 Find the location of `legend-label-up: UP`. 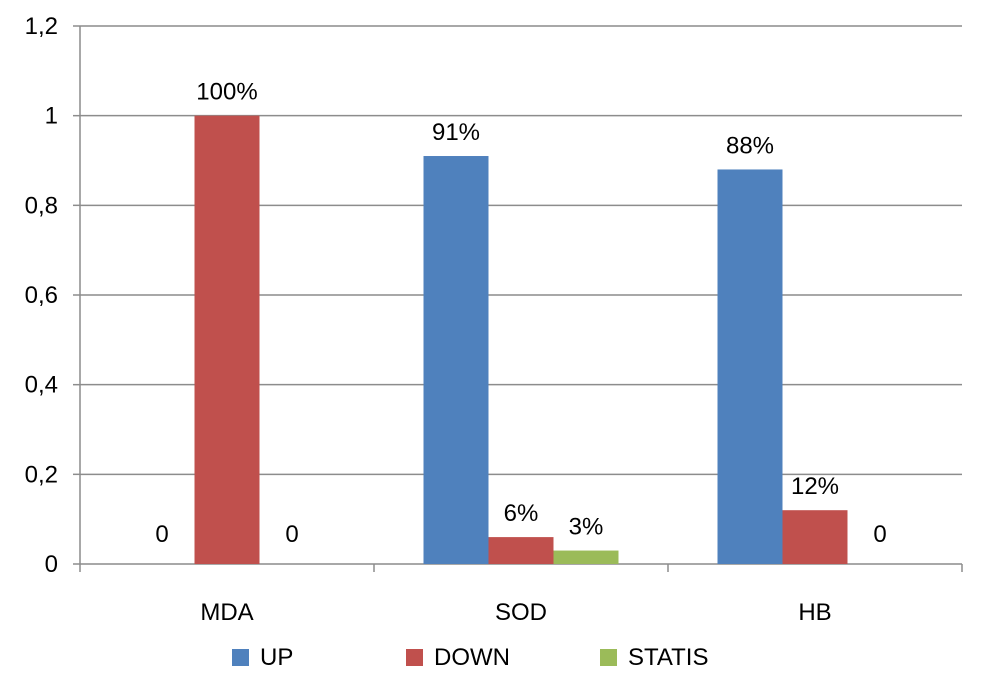

legend-label-up: UP is located at coordinates (276, 657).